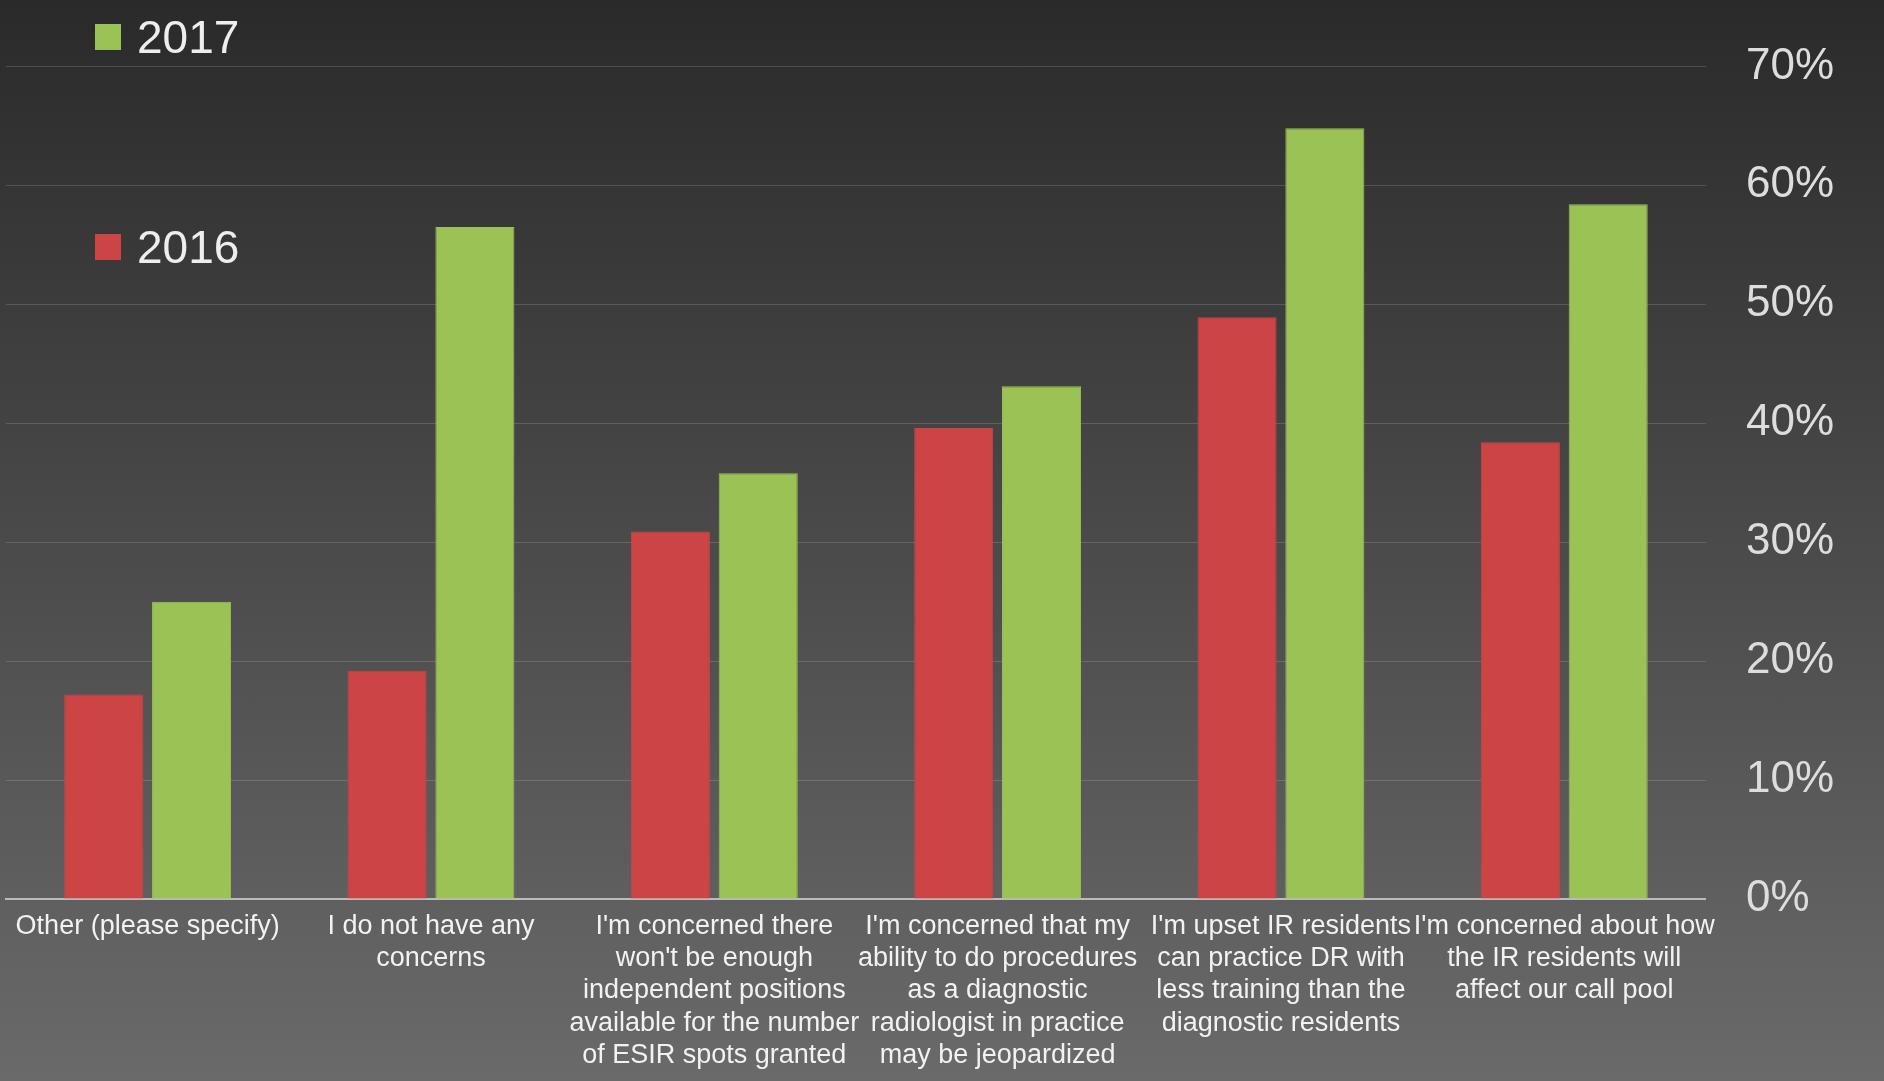 The image size is (1884, 1081). Describe the element at coordinates (1564, 957) in the screenshot. I see `x-tick-label: I'm concerned about how the IR residents will affect our call pool` at that location.